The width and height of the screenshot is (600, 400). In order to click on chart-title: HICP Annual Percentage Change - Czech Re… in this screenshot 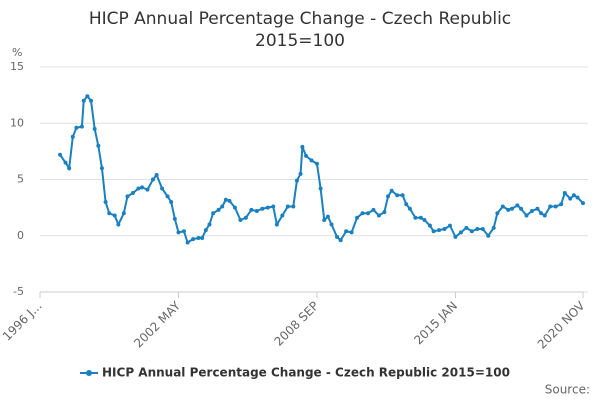, I will do `click(300, 30)`.